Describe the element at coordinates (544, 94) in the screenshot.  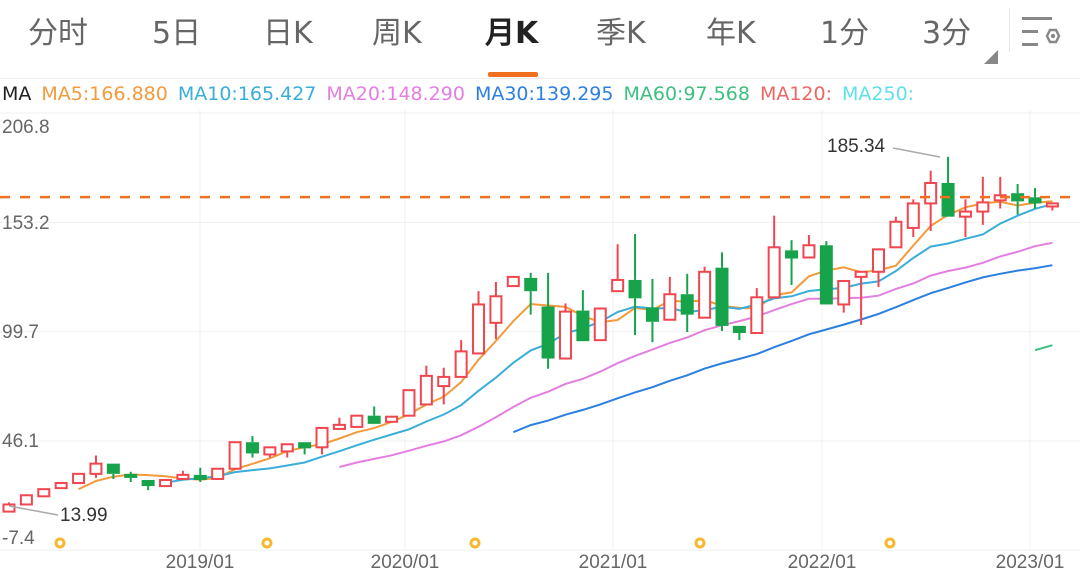
I see `ma-legend-item: MA30:139.295` at that location.